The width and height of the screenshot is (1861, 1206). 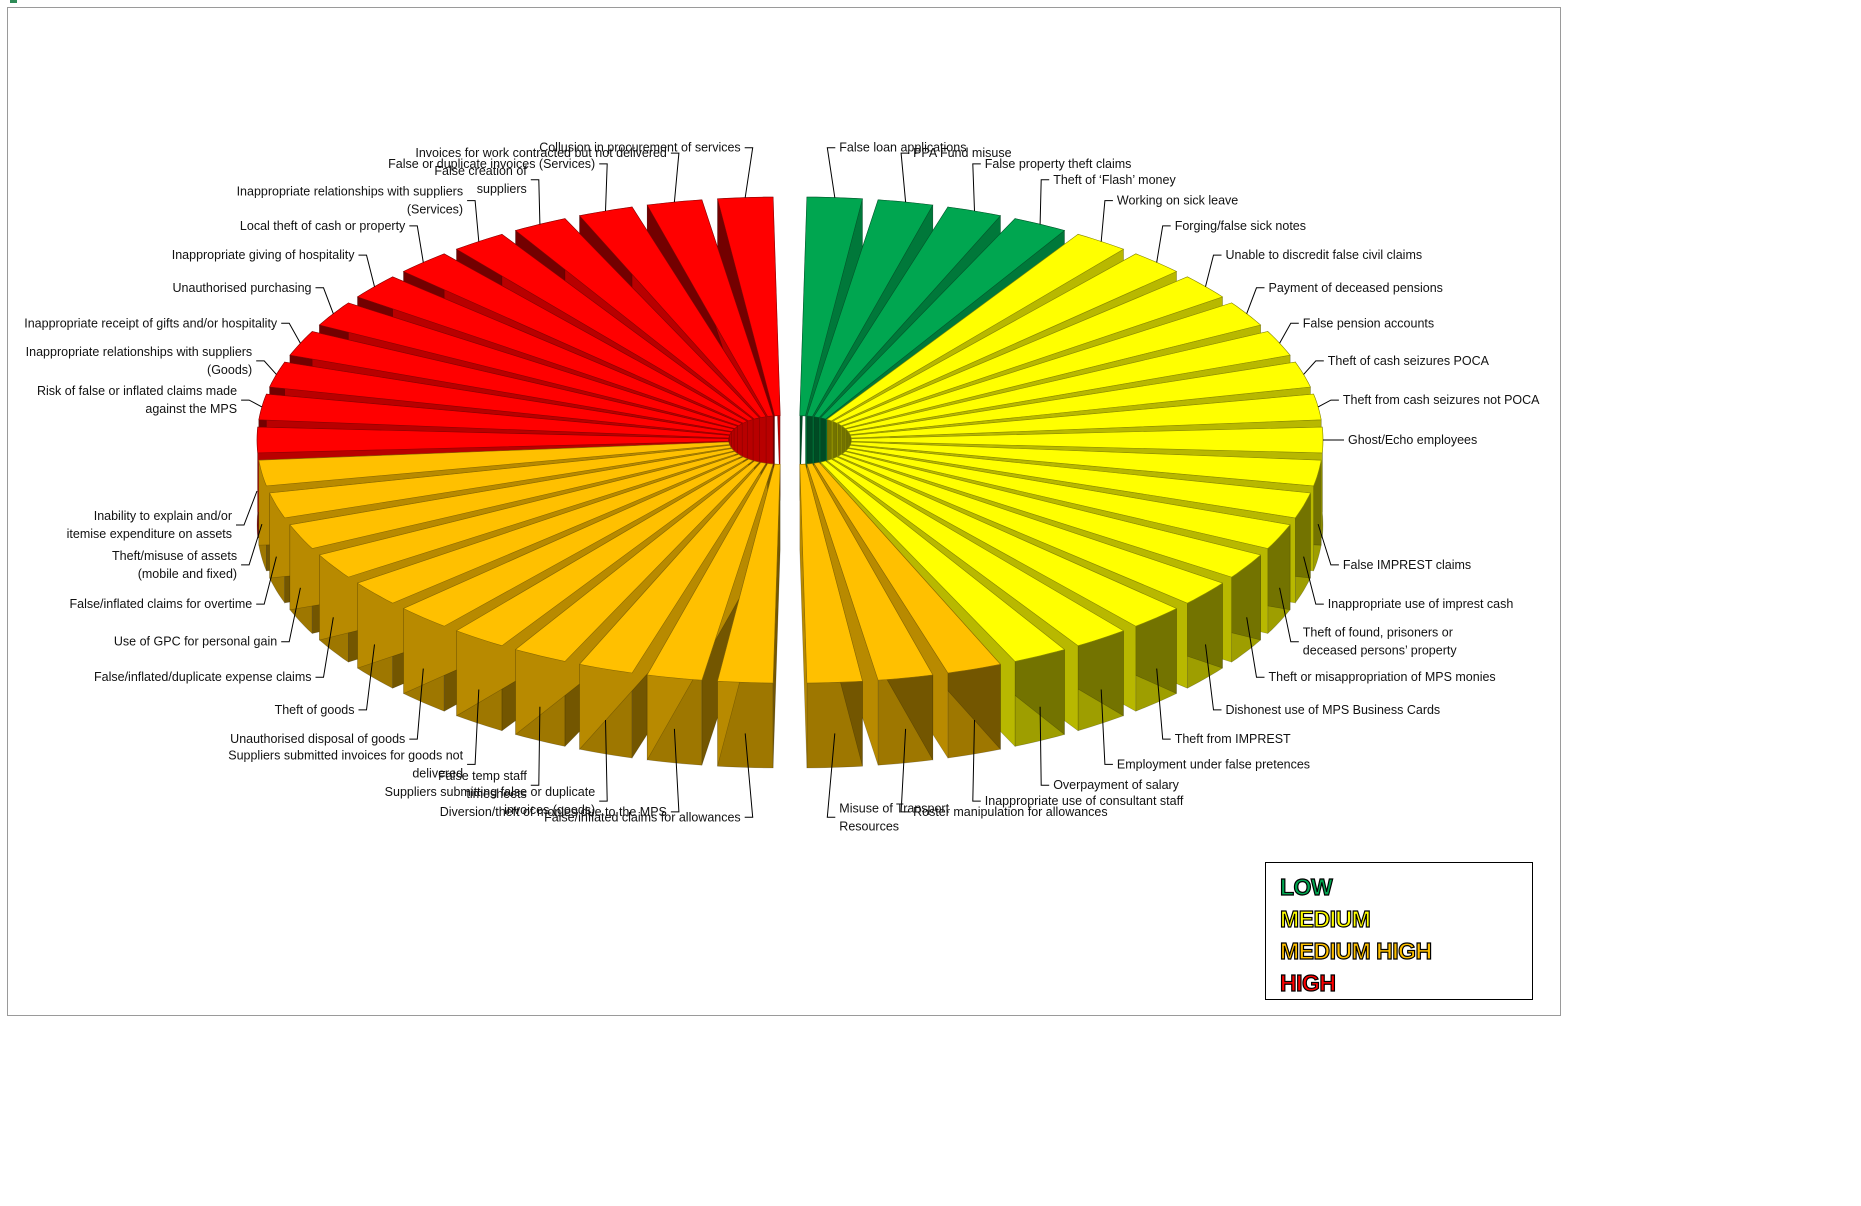 I want to click on slice-label-29: Theft of goods, so click(x=315, y=710).